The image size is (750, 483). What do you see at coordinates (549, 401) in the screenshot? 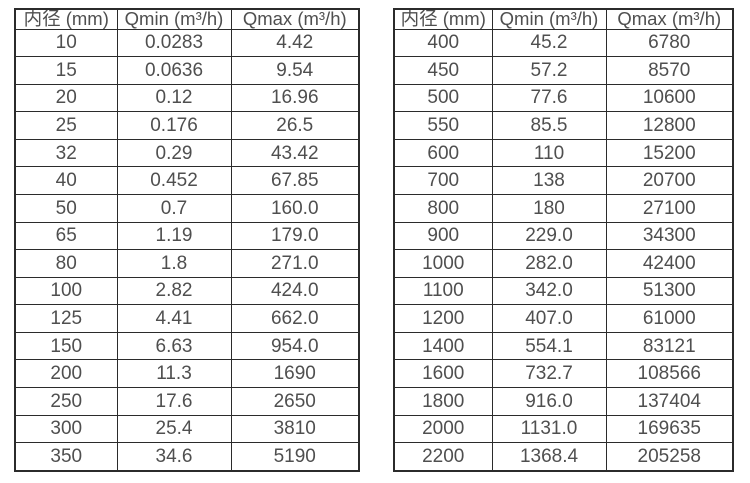
I see `table-cell: 916.0` at bounding box center [549, 401].